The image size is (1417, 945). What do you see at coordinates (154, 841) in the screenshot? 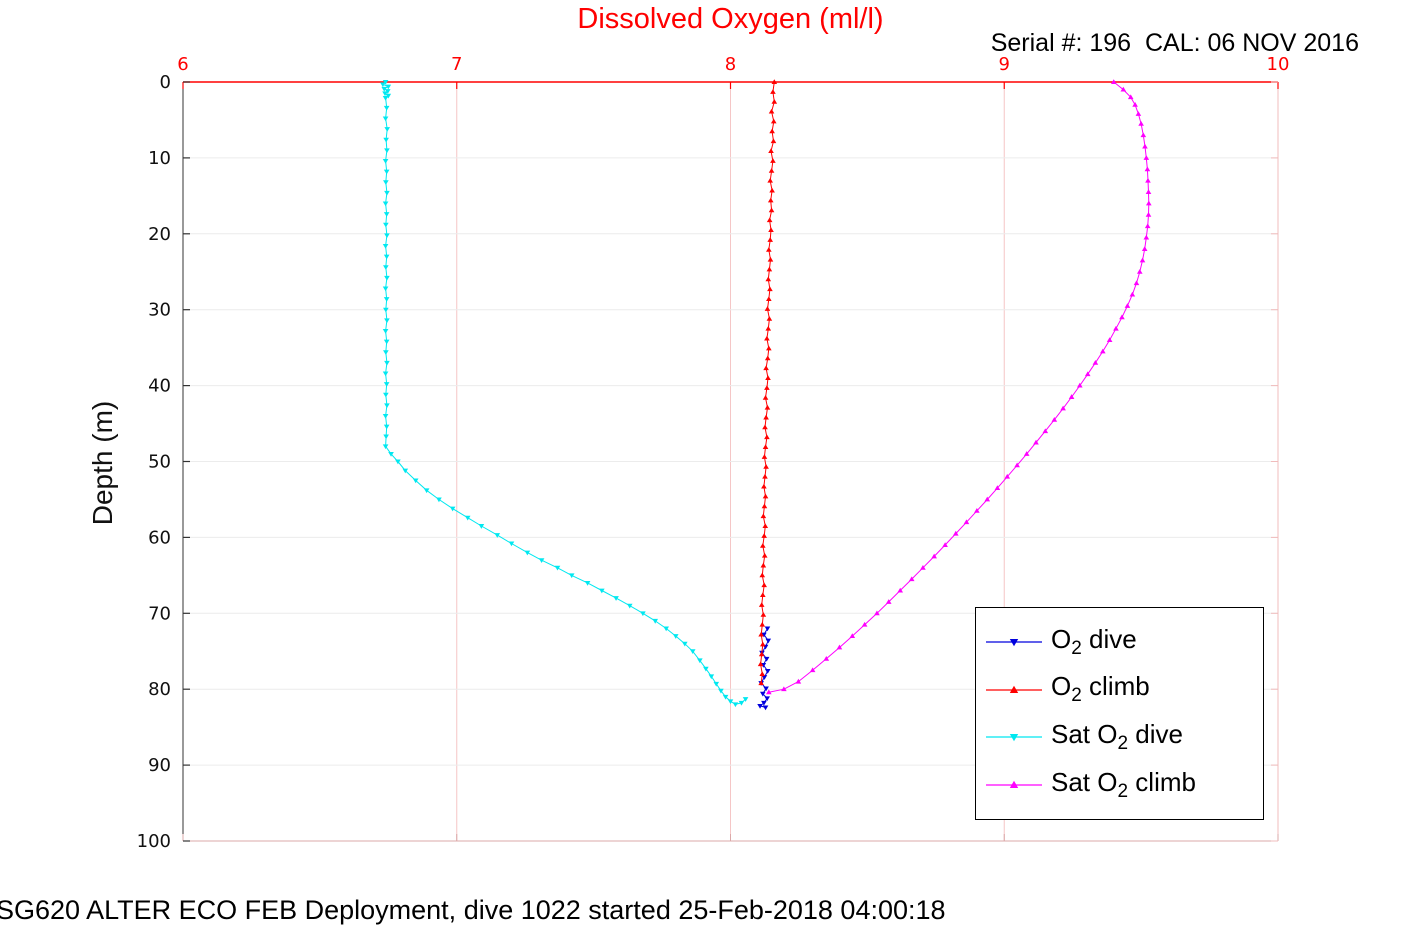
I see `y-tick-label: 100` at bounding box center [154, 841].